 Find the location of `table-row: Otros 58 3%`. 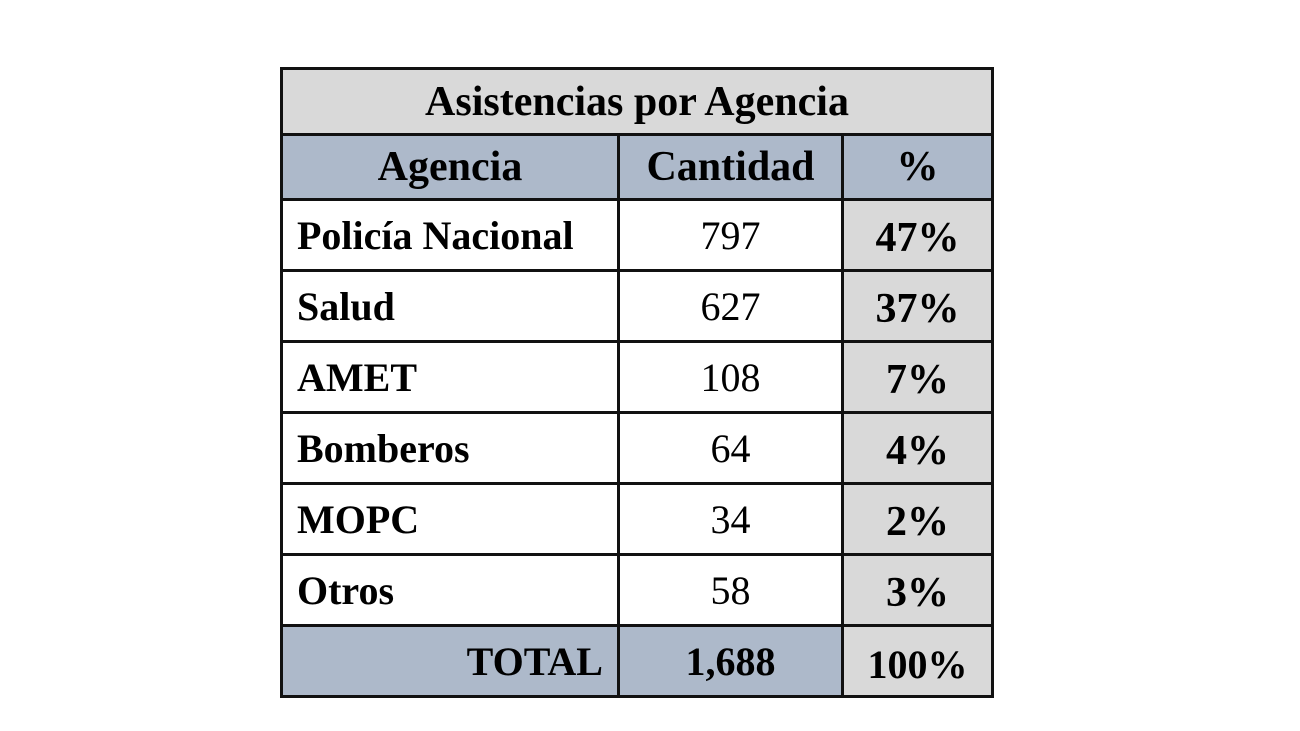

table-row: Otros 58 3% is located at coordinates (637, 590).